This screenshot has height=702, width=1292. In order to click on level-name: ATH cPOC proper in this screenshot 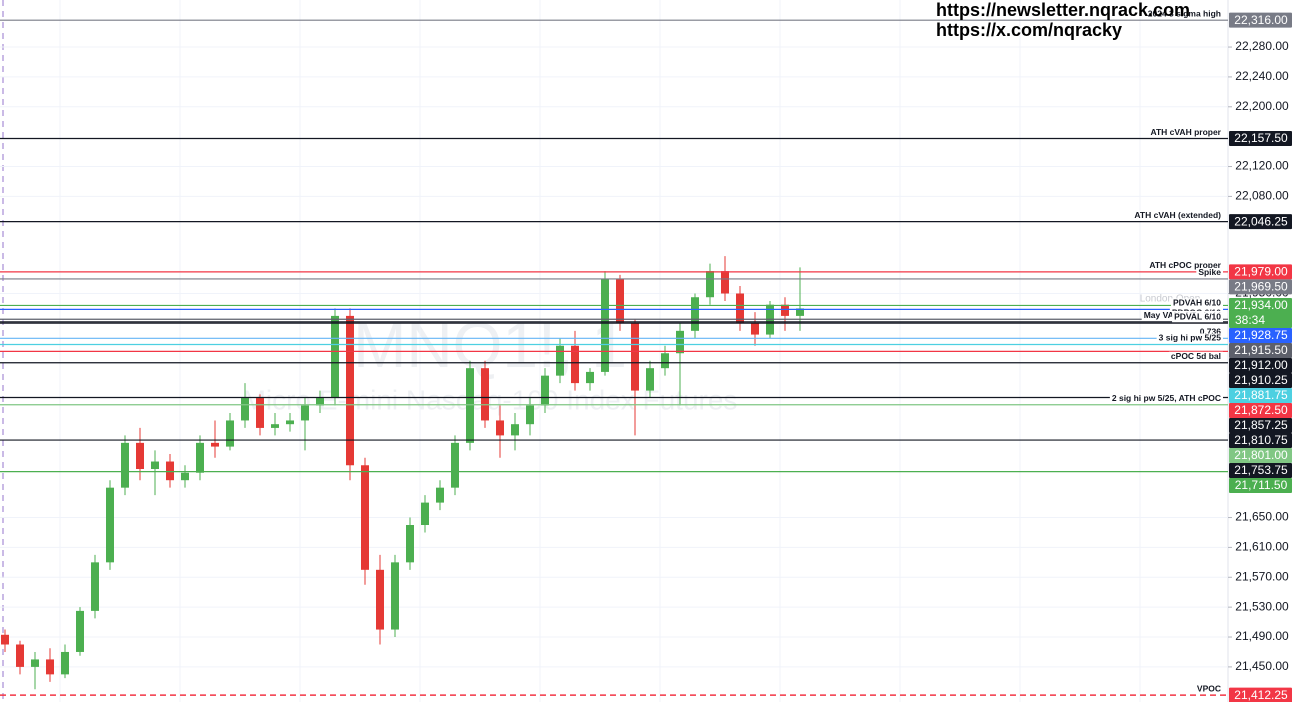, I will do `click(1185, 265)`.